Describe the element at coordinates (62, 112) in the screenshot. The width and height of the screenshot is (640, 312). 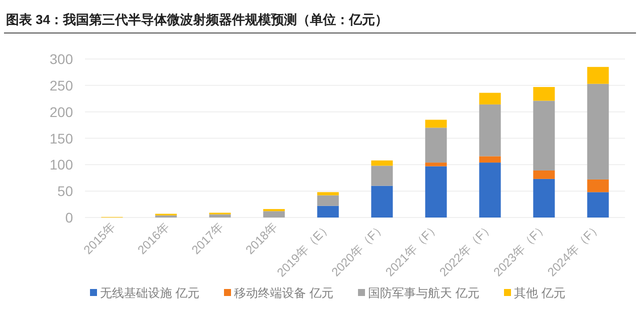
I see `y-tick-label: 200` at that location.